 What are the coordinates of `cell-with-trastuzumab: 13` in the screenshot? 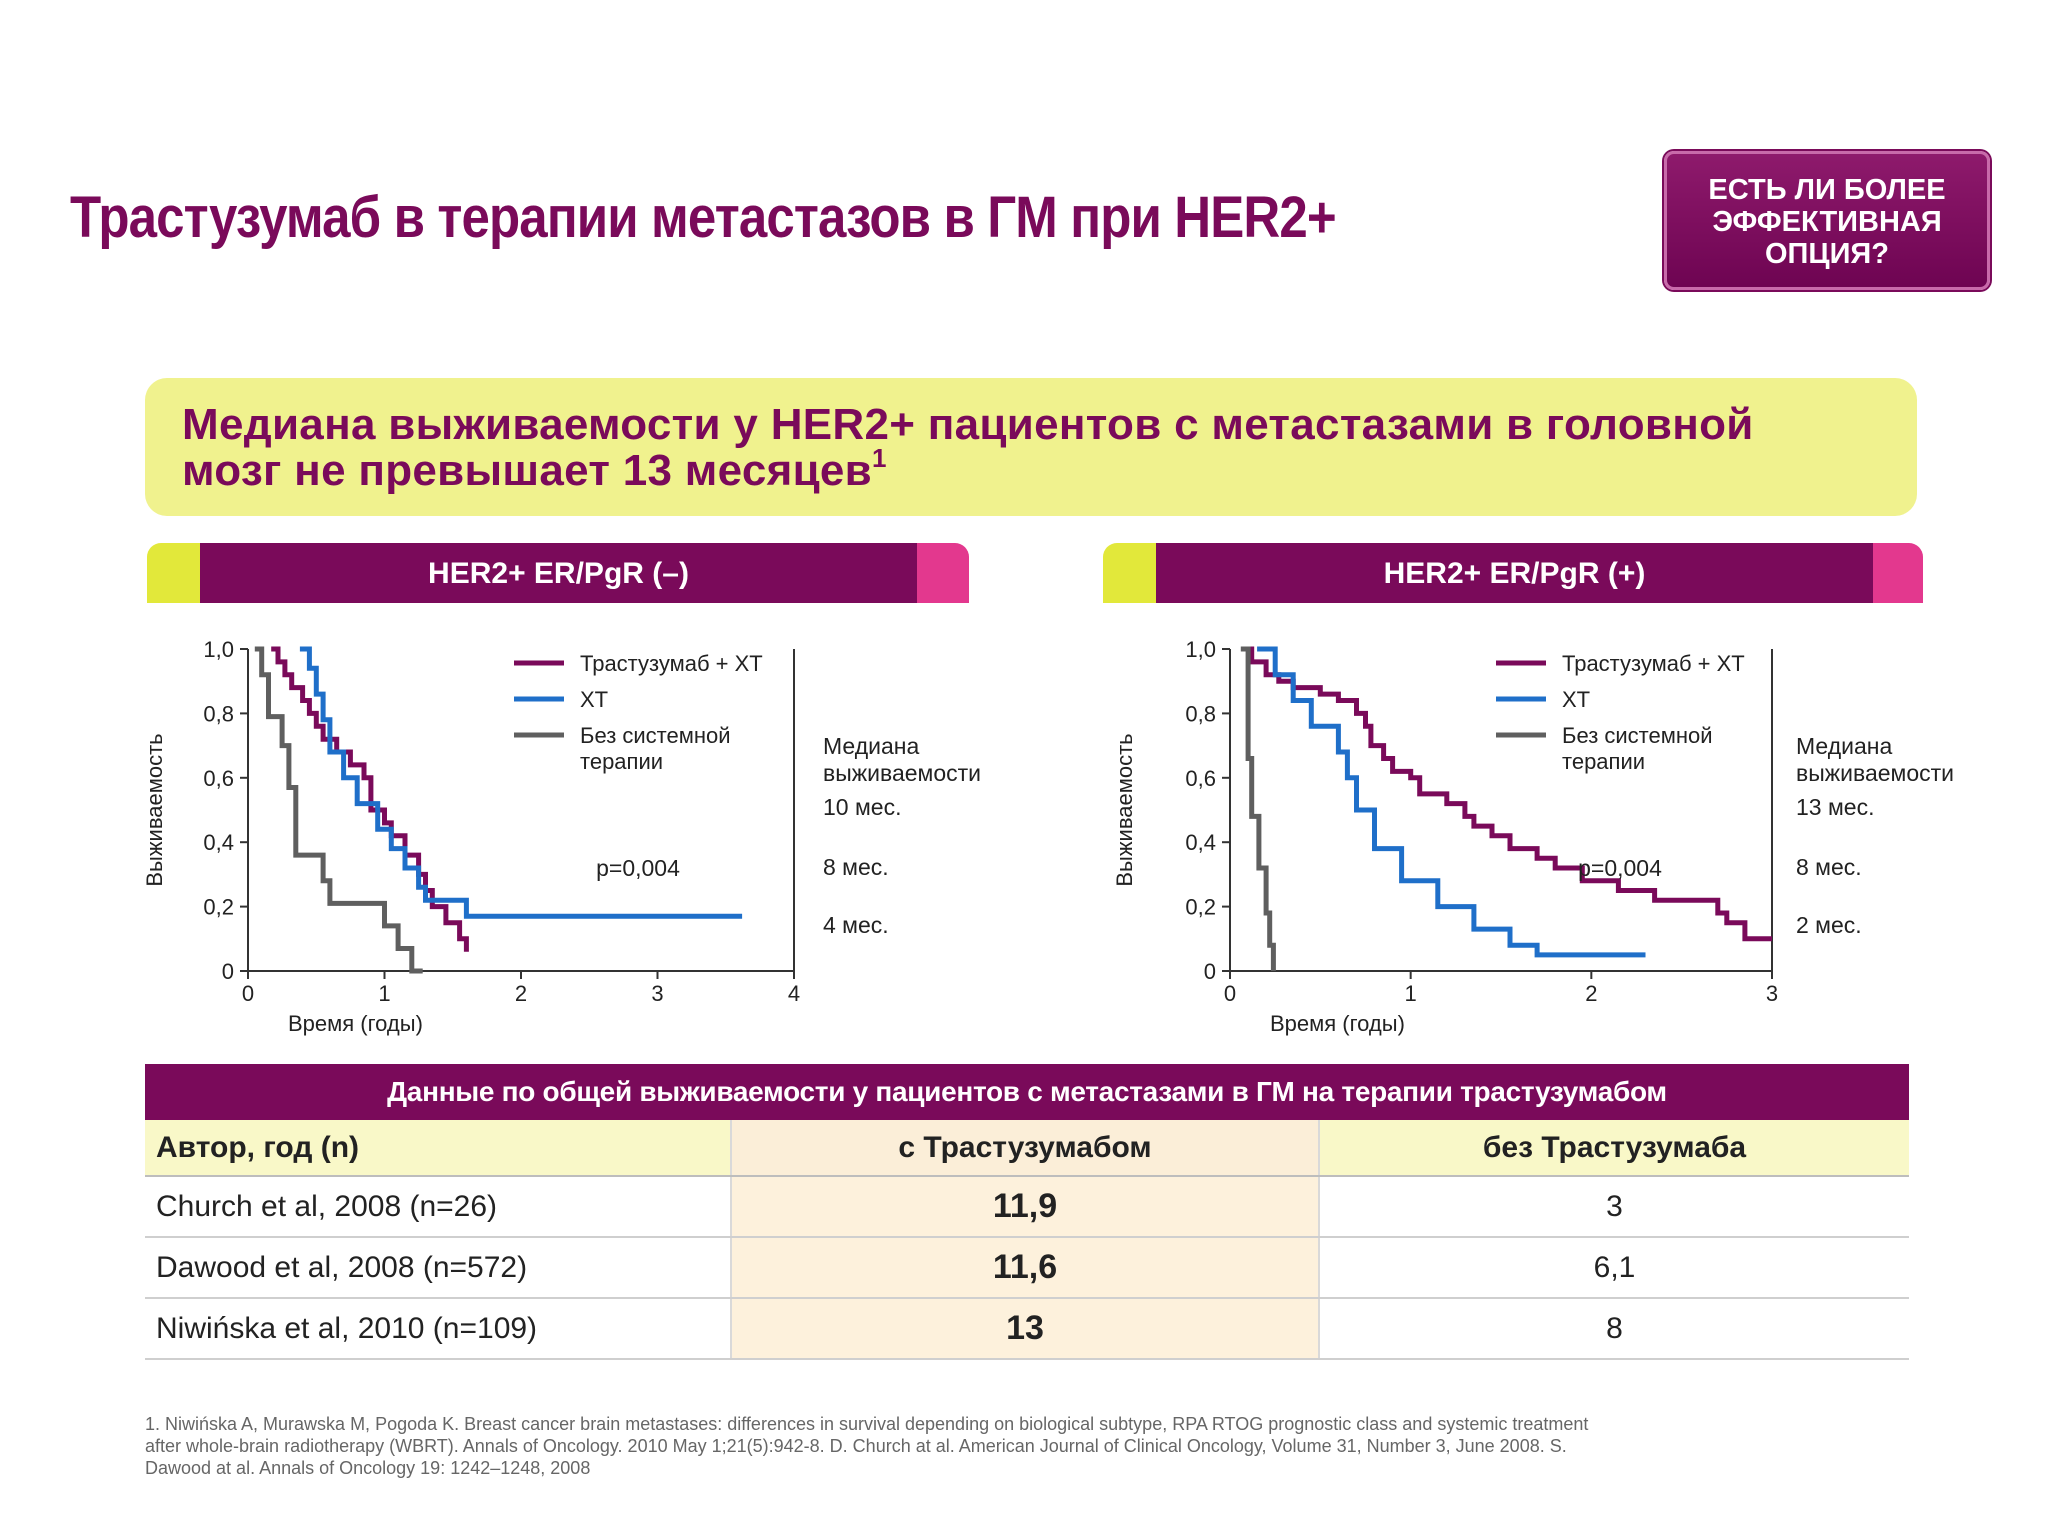 It's located at (1025, 1329).